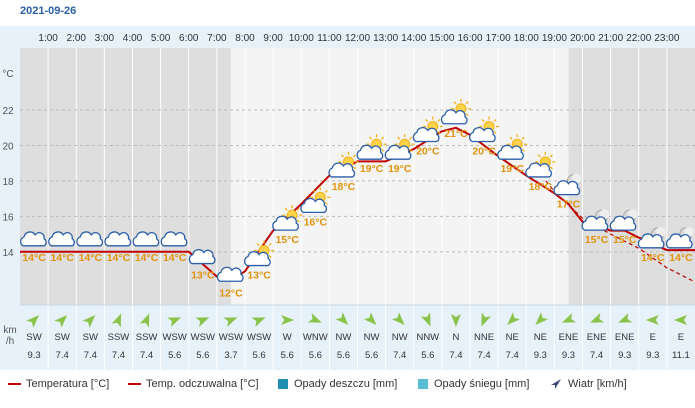 The image size is (695, 408). What do you see at coordinates (217, 38) in the screenshot?
I see `hour-label: 7:00` at bounding box center [217, 38].